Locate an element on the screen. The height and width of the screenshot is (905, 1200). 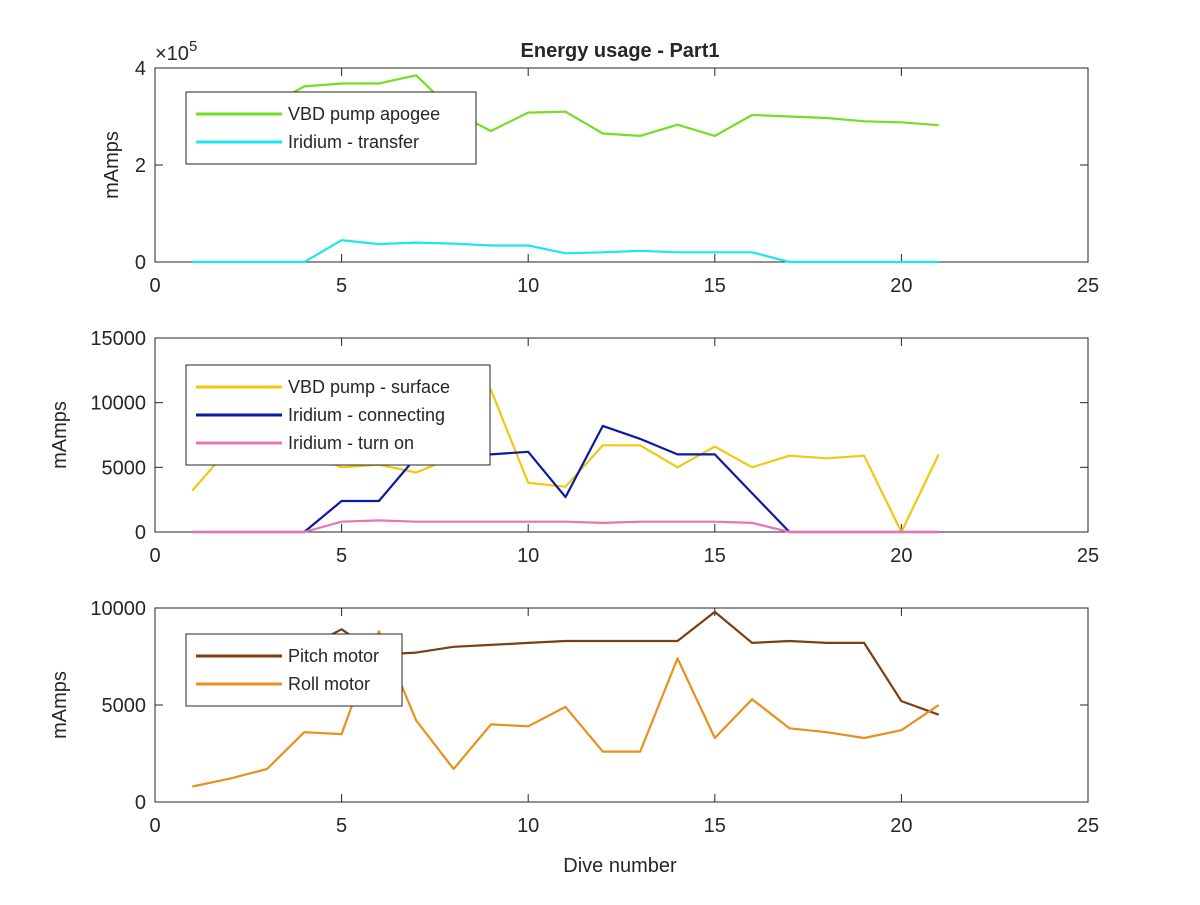
y-axis-exponent-power: 5 is located at coordinates (193, 46).